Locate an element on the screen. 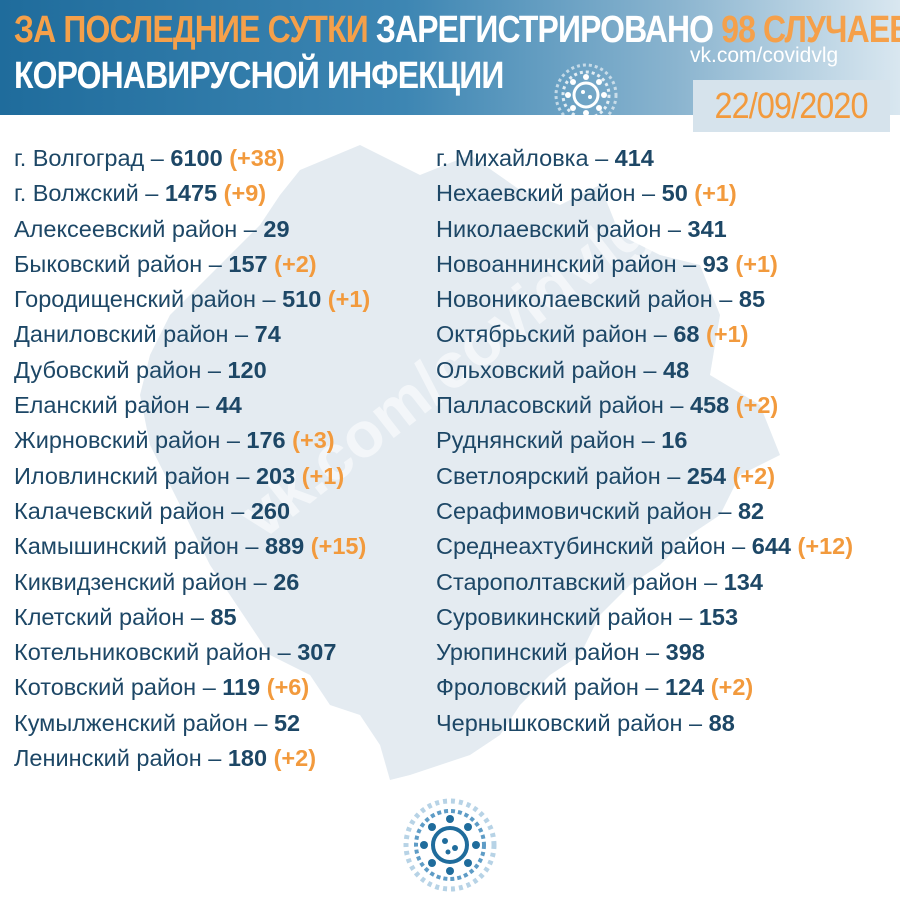 The height and width of the screenshot is (900, 900). daily-increase: (+15) is located at coordinates (335, 546).